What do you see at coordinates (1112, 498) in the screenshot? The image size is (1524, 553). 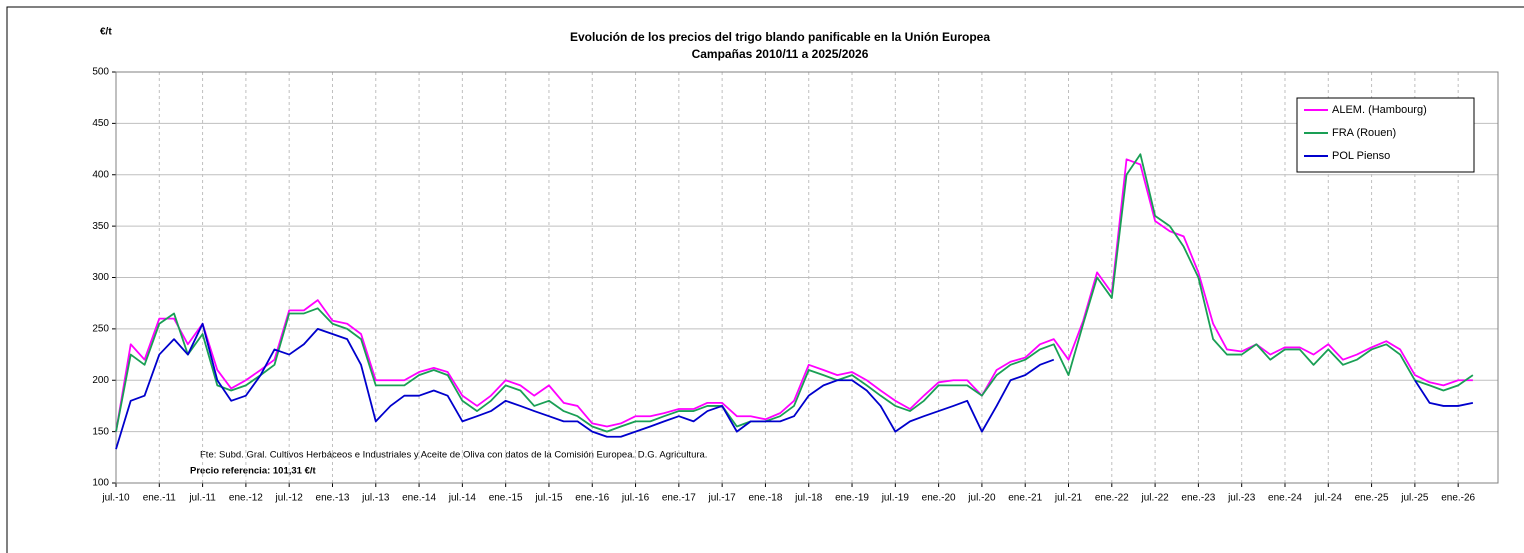 I see `x-tick-label: ene.-22` at bounding box center [1112, 498].